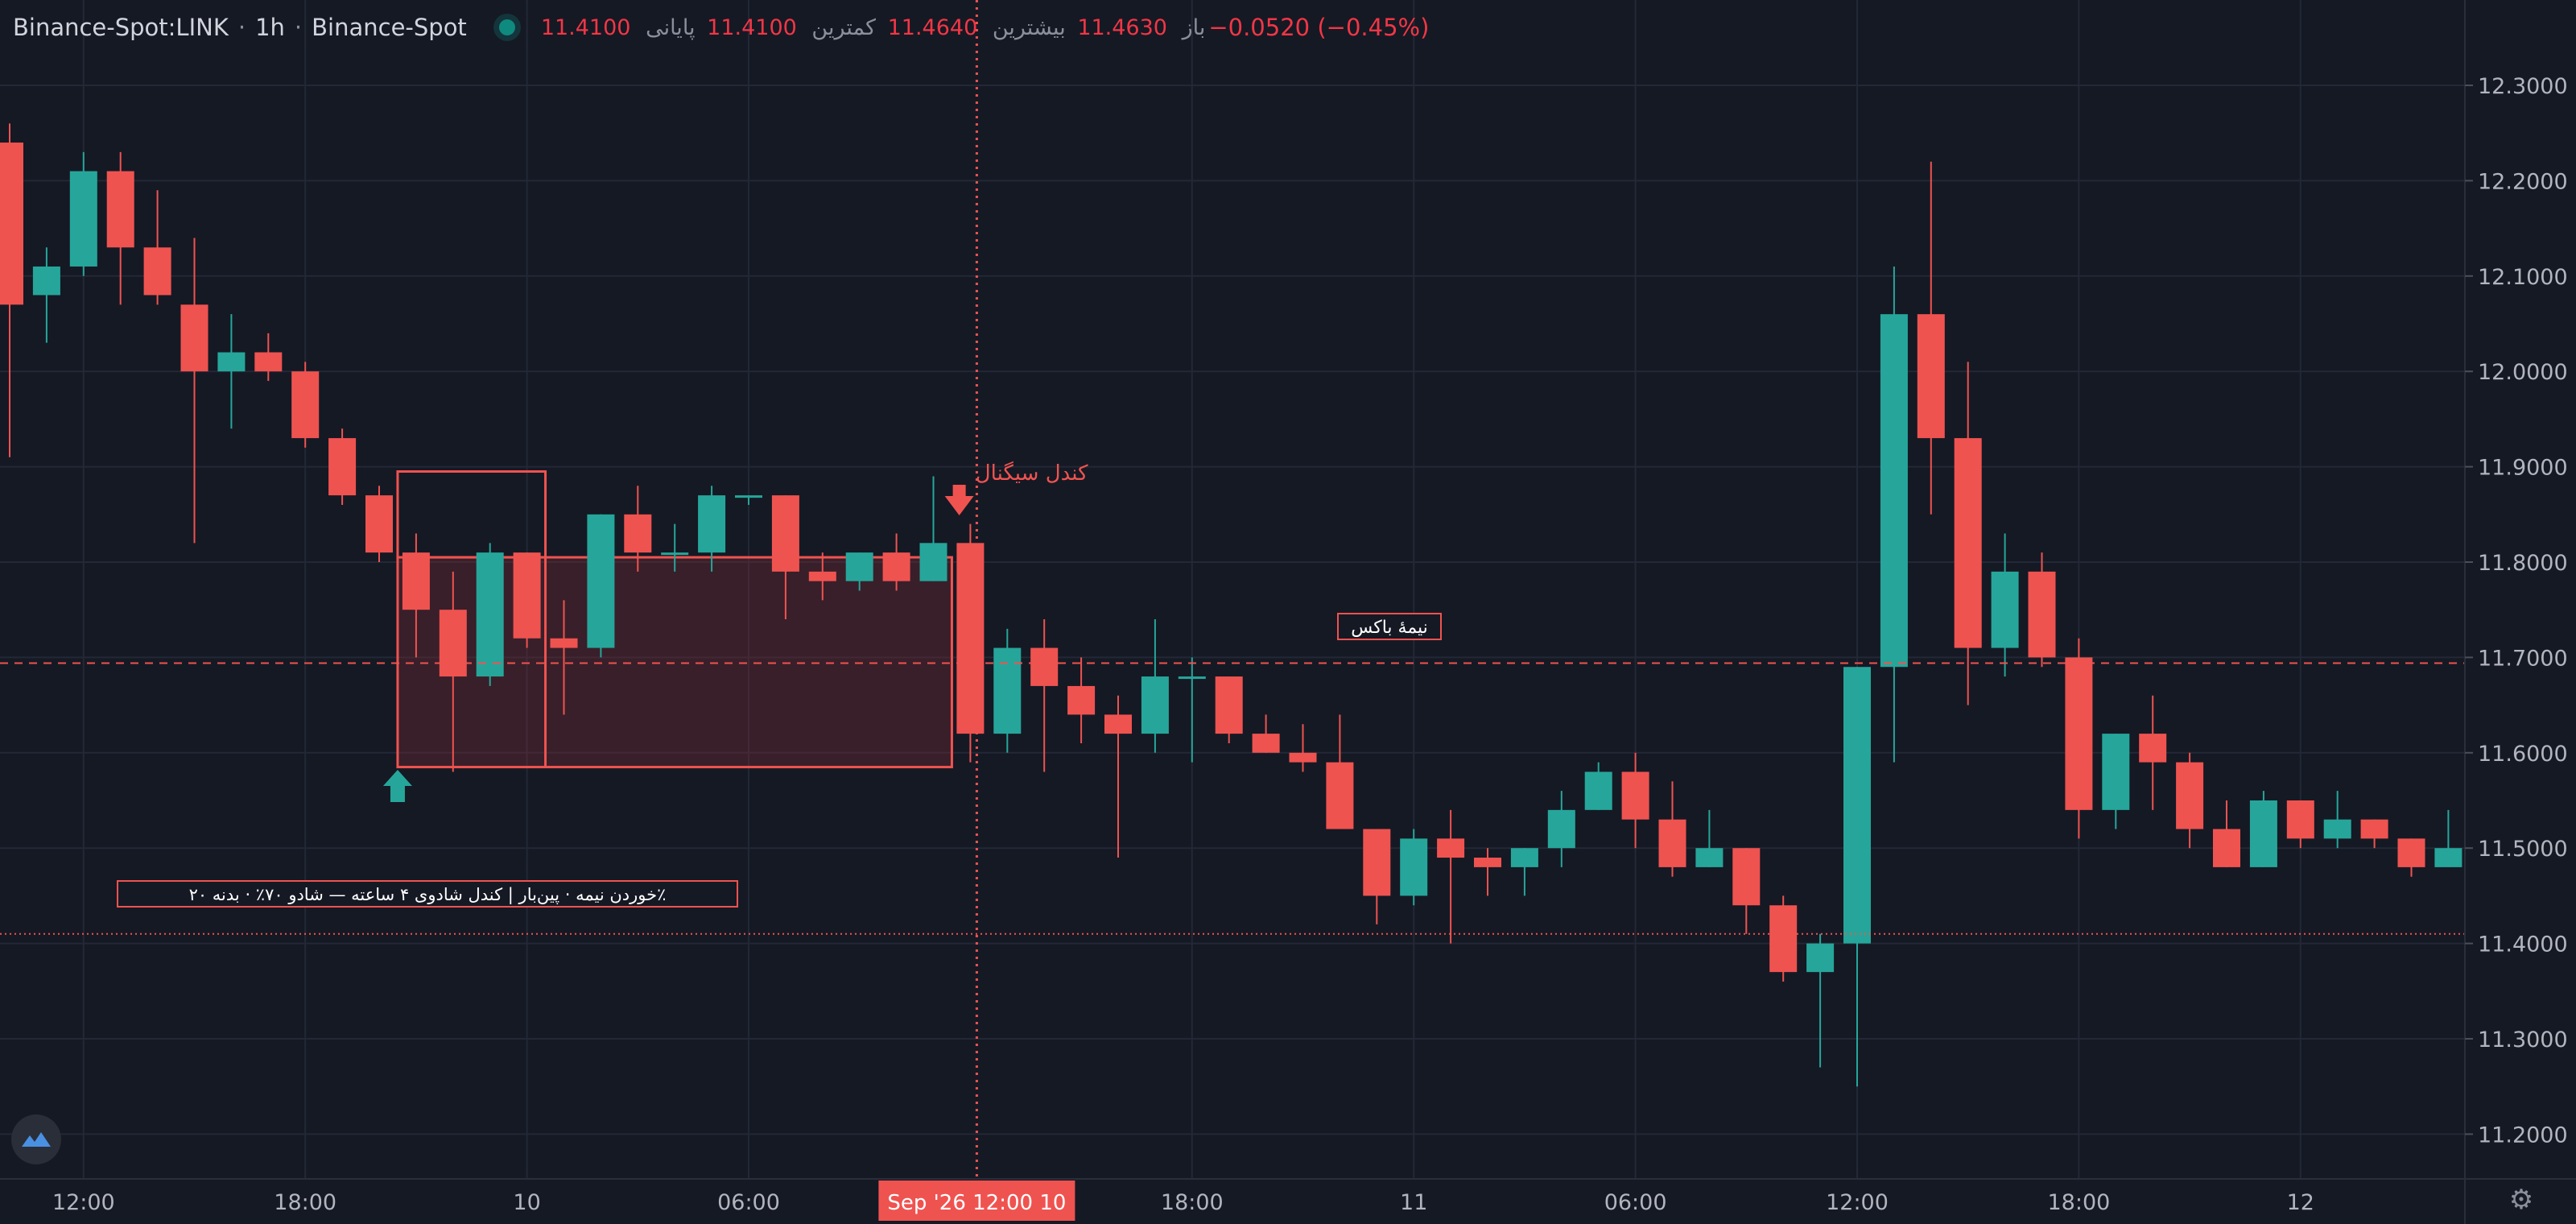 Image resolution: width=2576 pixels, height=1224 pixels. What do you see at coordinates (2523, 86) in the screenshot?
I see `price-tick-label: 12.3000` at bounding box center [2523, 86].